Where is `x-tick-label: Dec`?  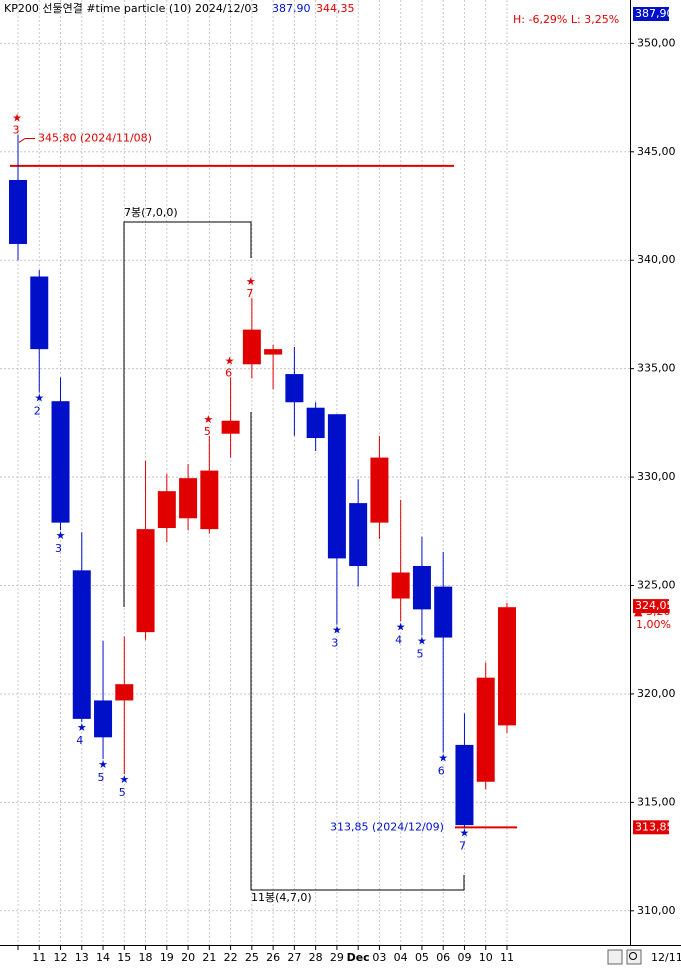 x-tick-label: Dec is located at coordinates (358, 957).